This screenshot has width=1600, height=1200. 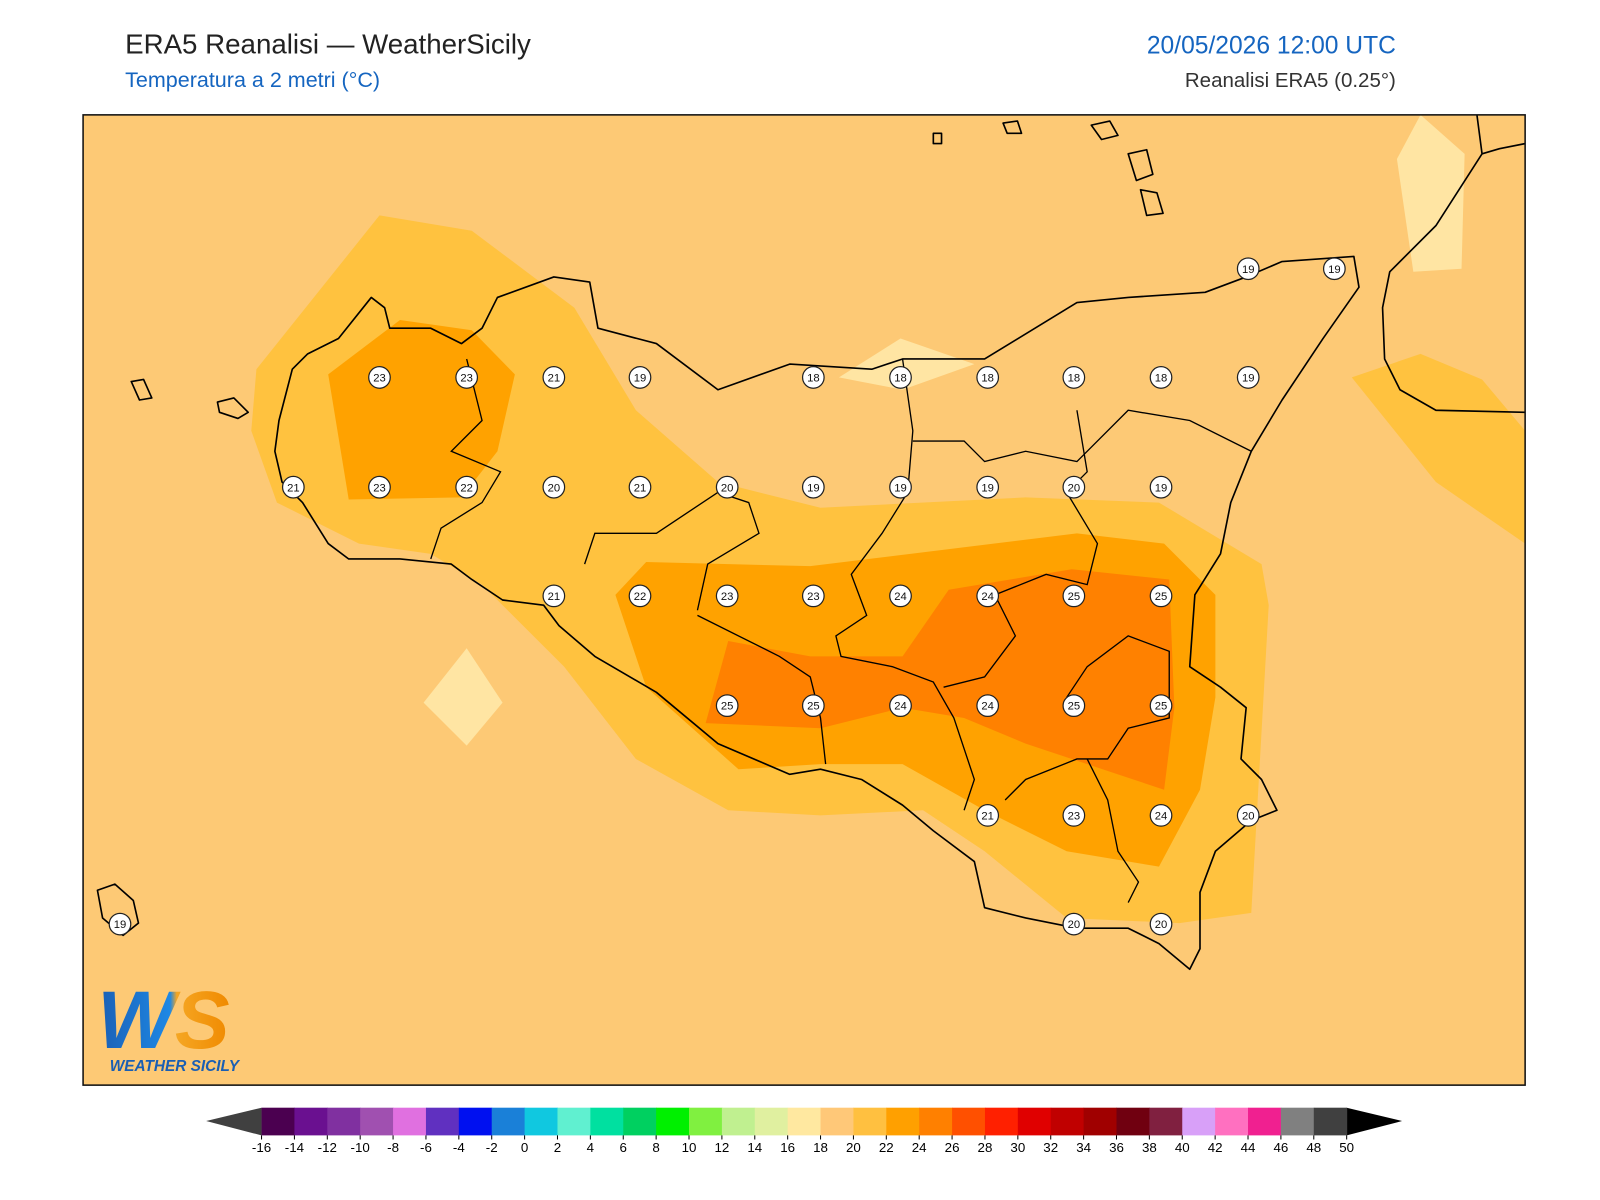 What do you see at coordinates (1149, 1147) in the screenshot?
I see `colorbar-tick-label: 38` at bounding box center [1149, 1147].